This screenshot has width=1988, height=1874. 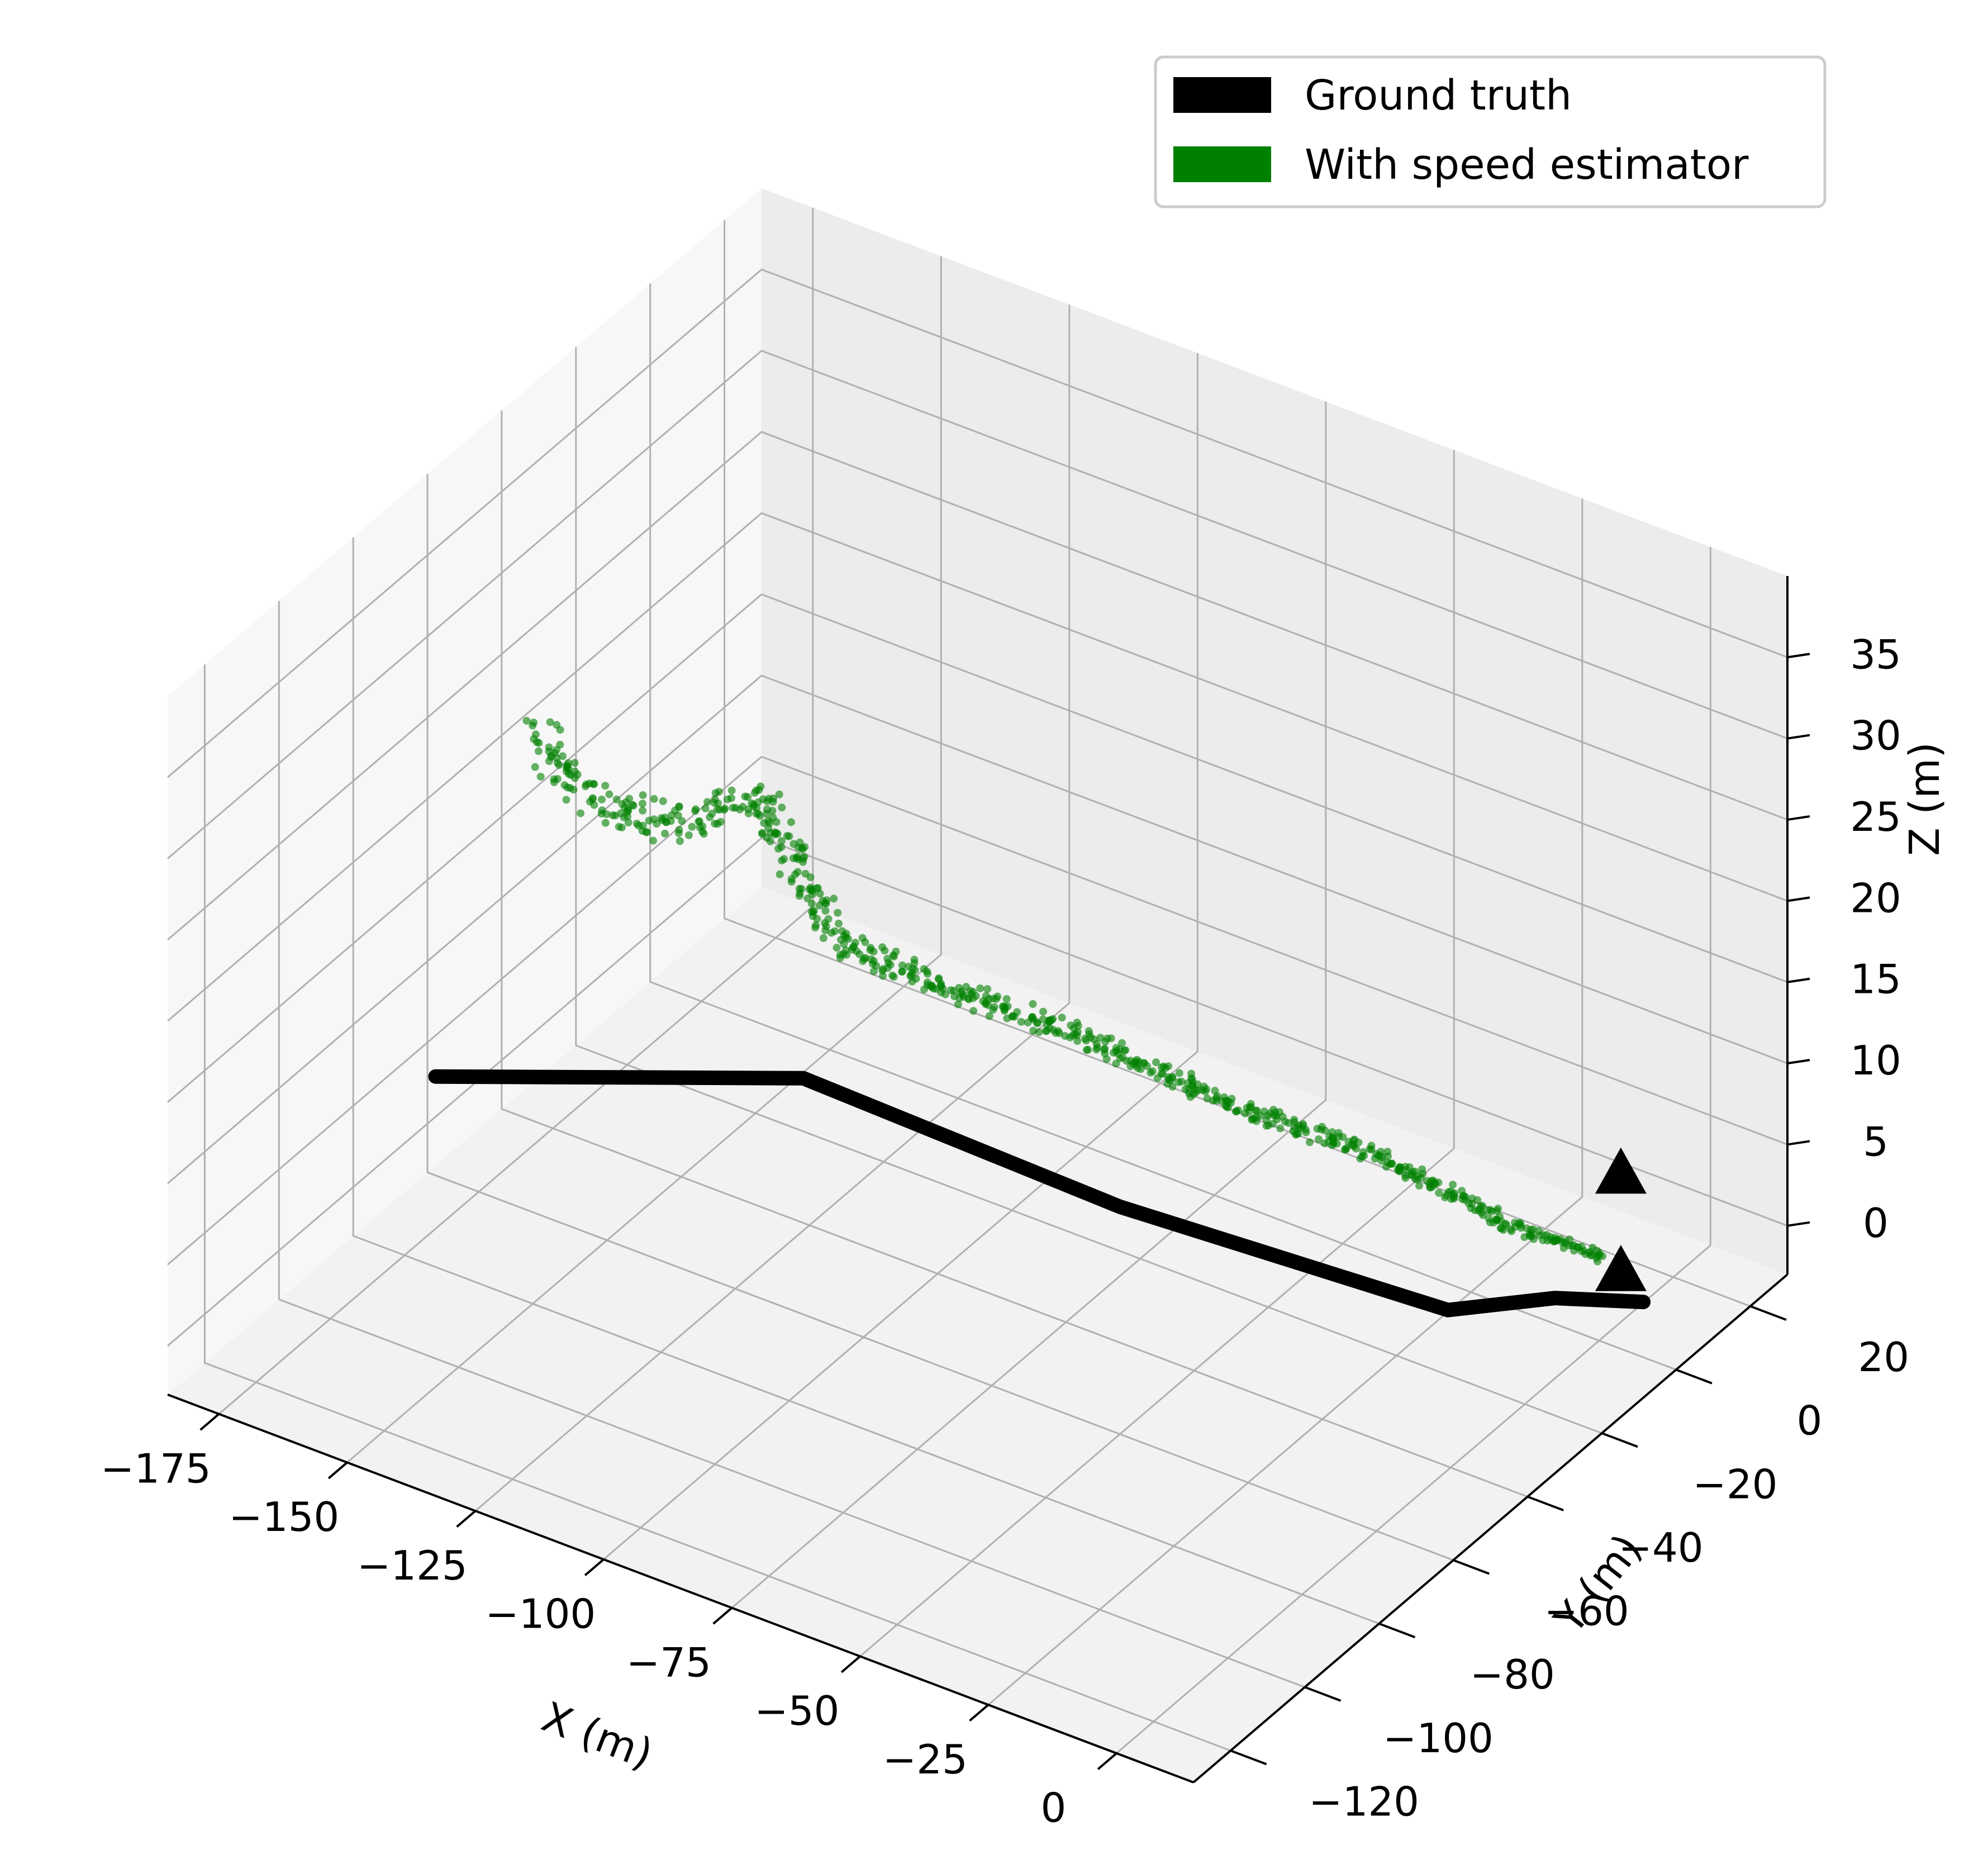 I want to click on legend-swatch-ground-truth, so click(x=1222, y=95).